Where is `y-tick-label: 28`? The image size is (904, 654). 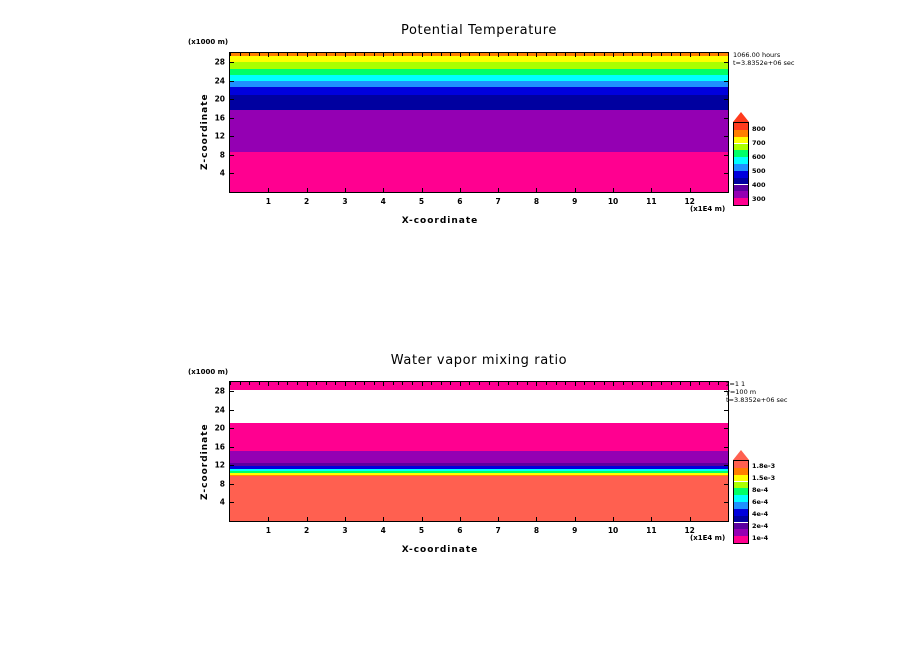 y-tick-label: 28 is located at coordinates (219, 62).